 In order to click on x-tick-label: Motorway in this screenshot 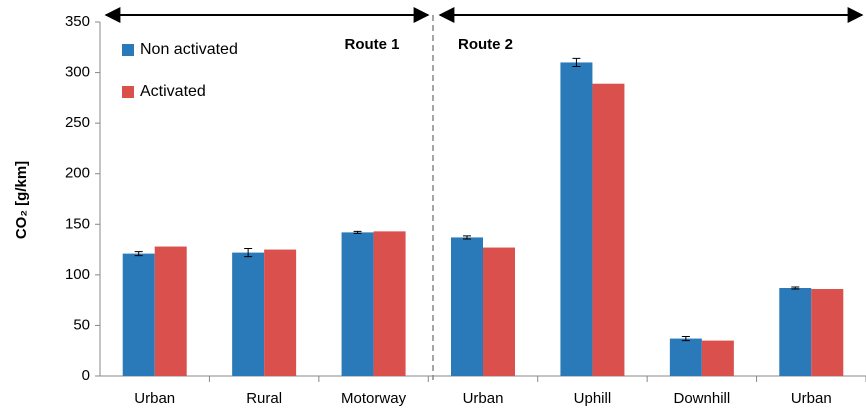, I will do `click(374, 398)`.